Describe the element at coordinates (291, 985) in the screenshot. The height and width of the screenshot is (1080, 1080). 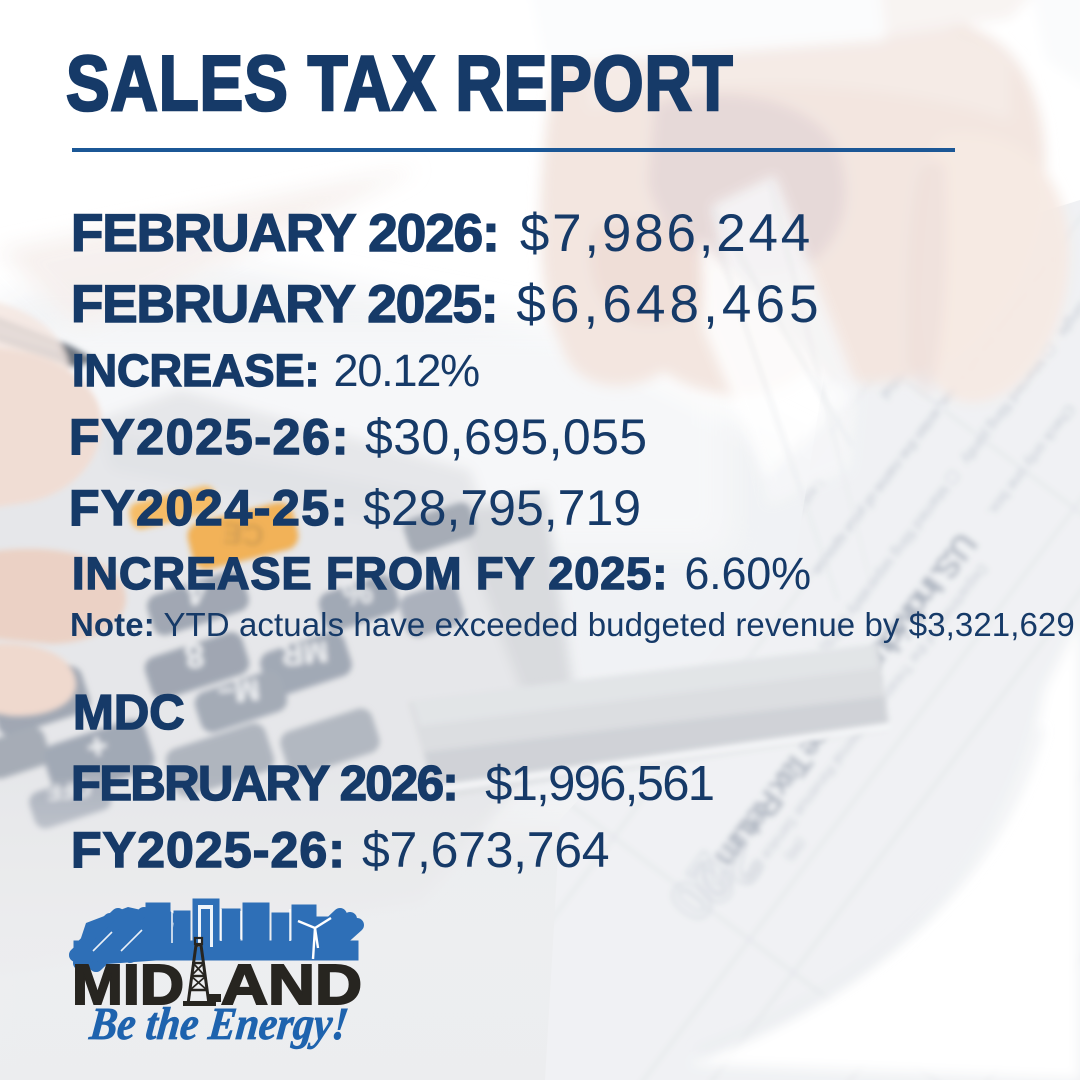
I see `svg-text: AND` at that location.